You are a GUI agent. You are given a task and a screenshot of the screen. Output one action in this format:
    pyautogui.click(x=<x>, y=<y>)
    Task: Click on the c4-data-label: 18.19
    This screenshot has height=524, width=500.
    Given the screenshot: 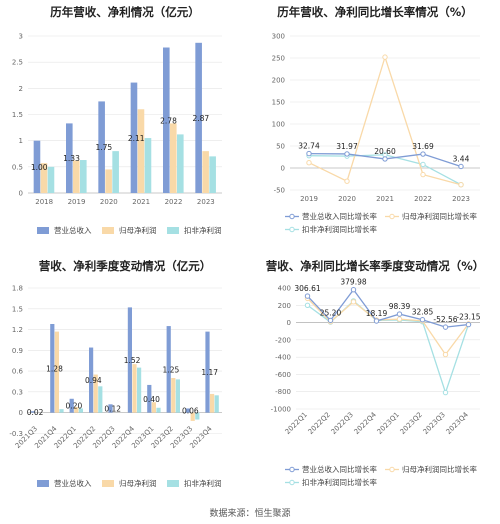 What is the action you would take?
    pyautogui.click(x=377, y=313)
    